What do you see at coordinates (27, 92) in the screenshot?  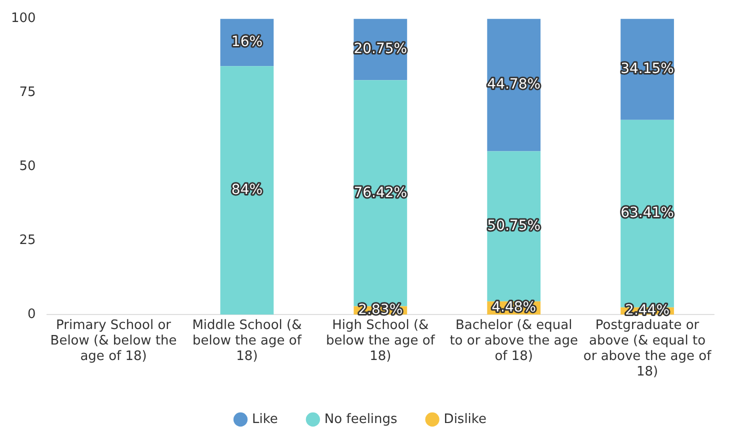 I see `y-tick-label: 75` at bounding box center [27, 92].